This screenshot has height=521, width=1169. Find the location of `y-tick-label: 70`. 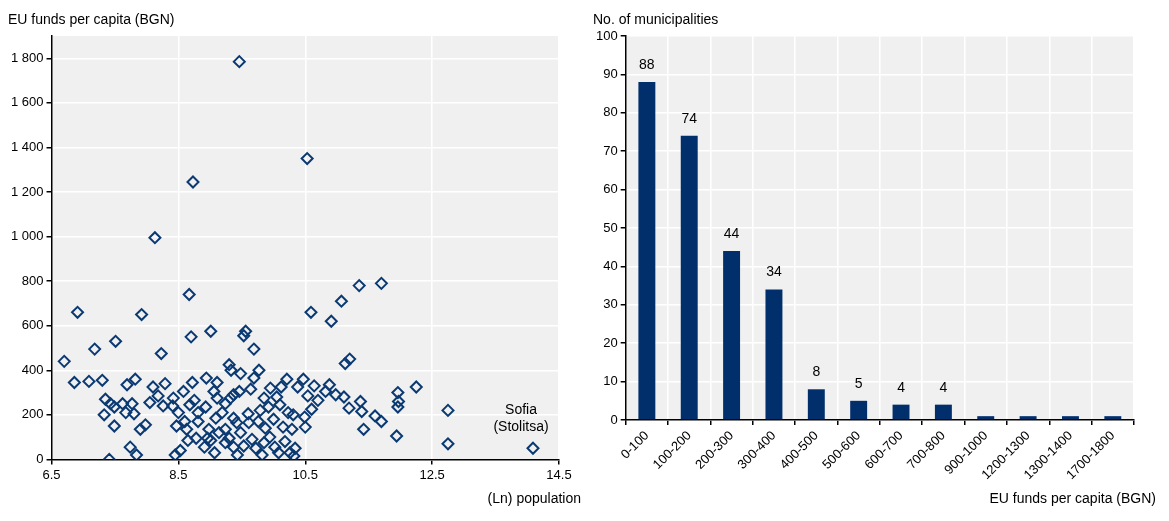

y-tick-label: 70 is located at coordinates (610, 150).